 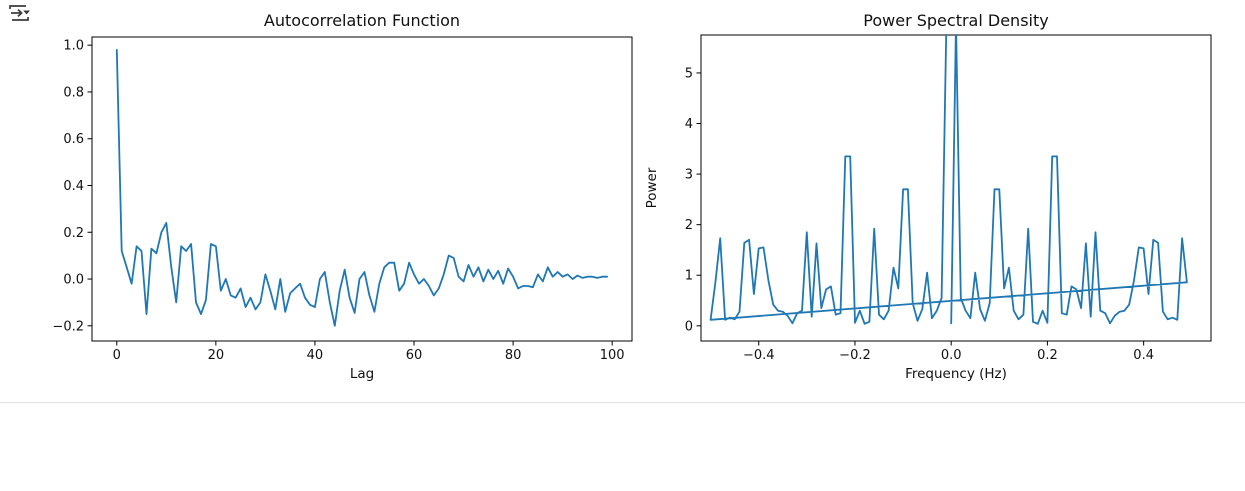 I want to click on psd-ytick-label: 4, so click(x=689, y=124).